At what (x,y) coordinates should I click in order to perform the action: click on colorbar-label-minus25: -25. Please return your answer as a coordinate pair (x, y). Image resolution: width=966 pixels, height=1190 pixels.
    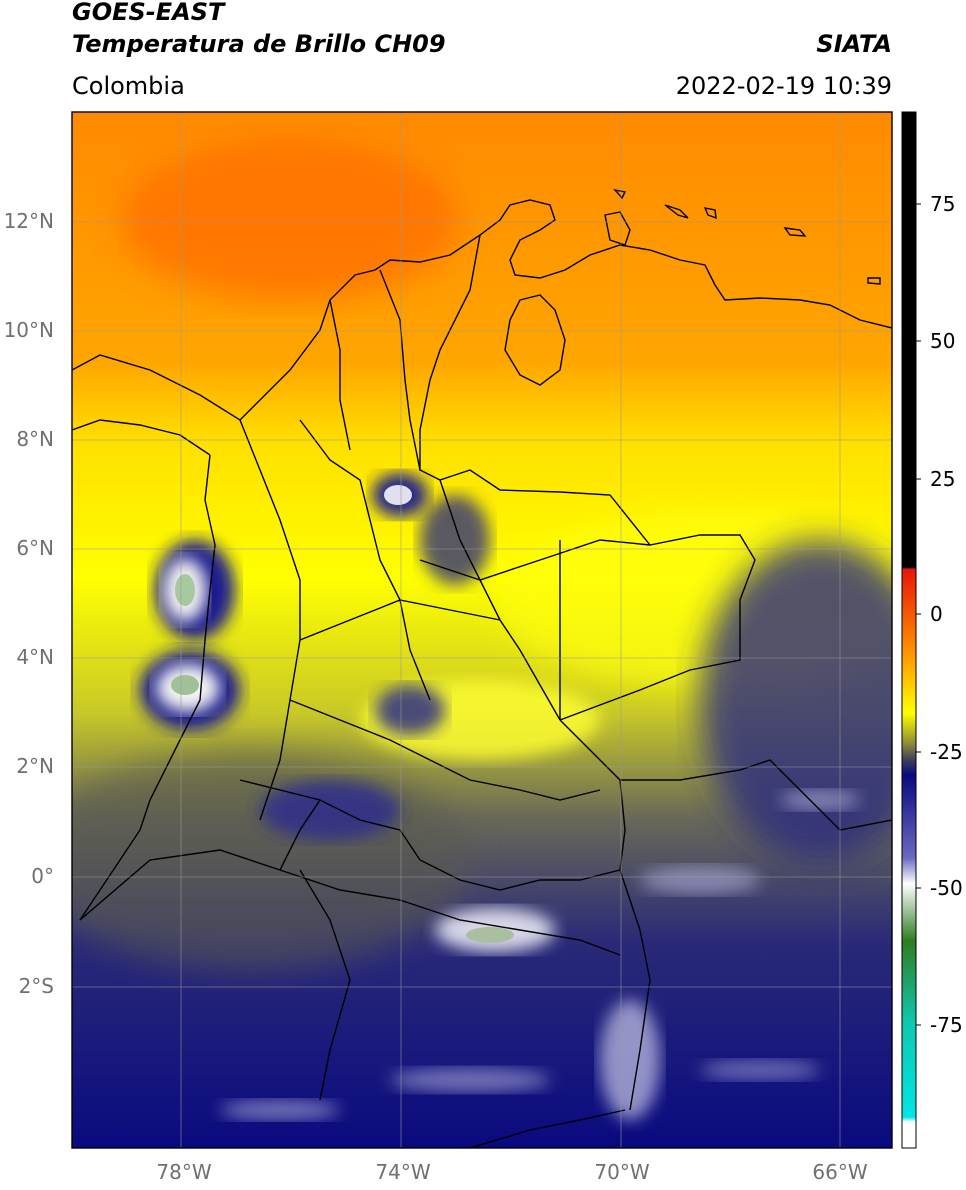
    Looking at the image, I should click on (946, 752).